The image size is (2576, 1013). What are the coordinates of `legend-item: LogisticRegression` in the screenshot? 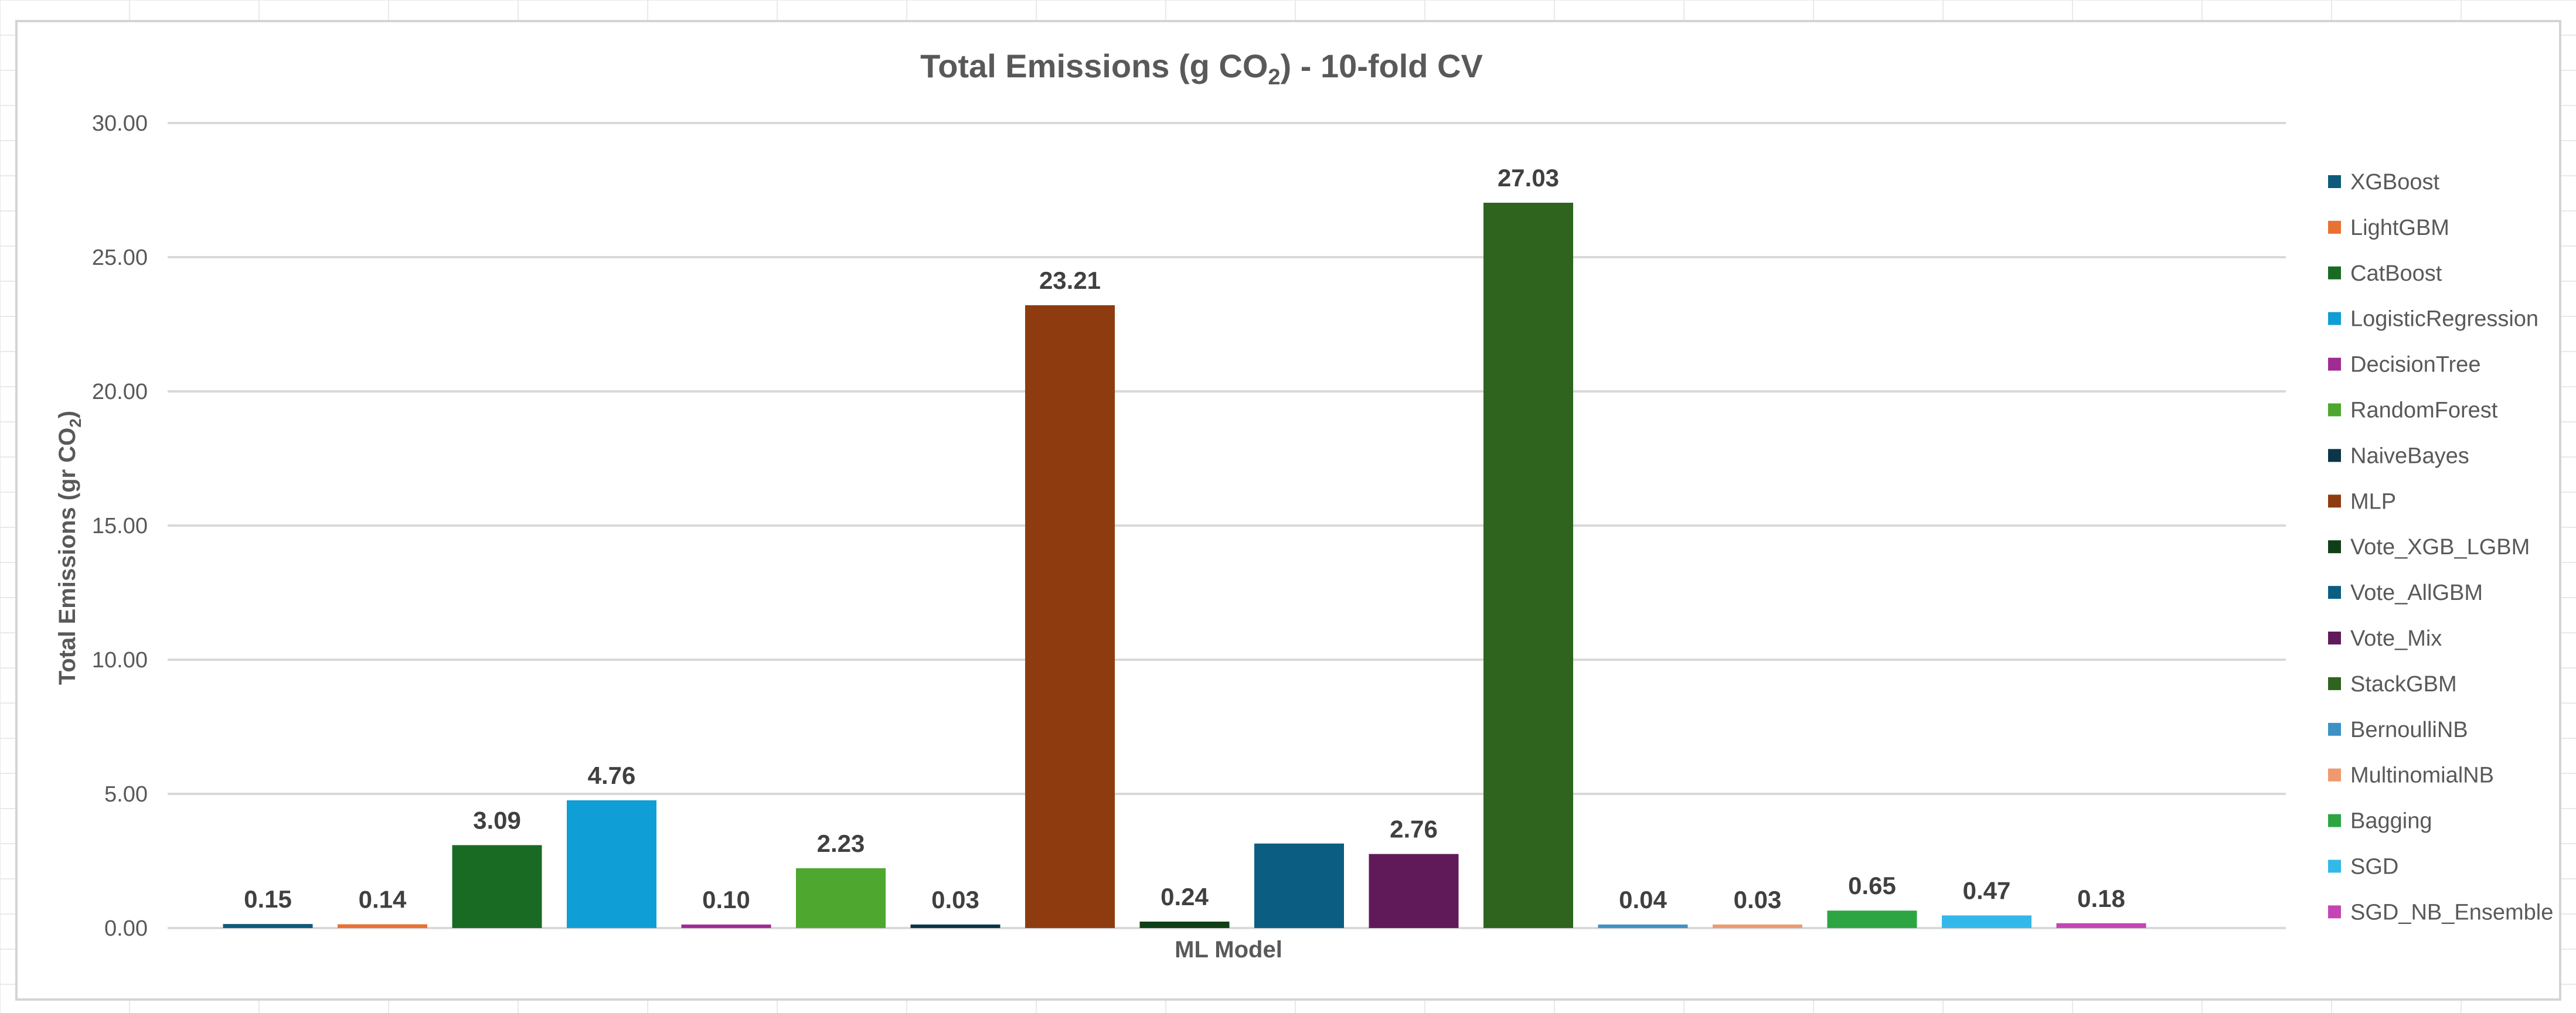 It's located at (2444, 319).